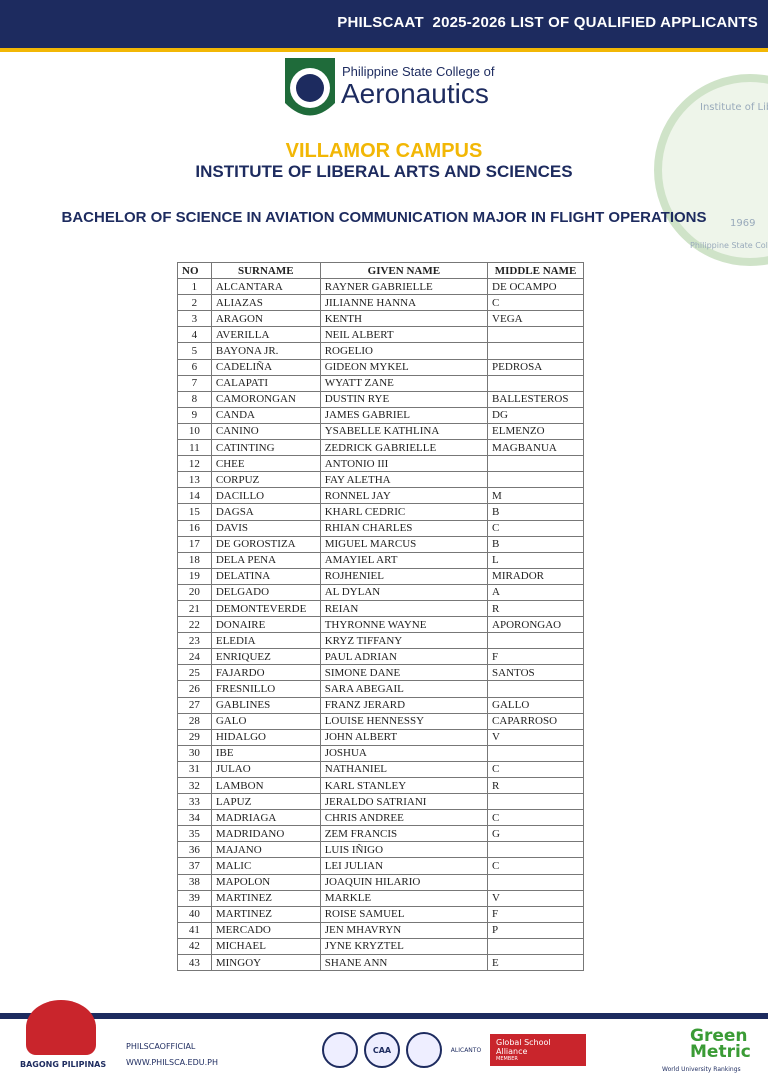 The width and height of the screenshot is (768, 1086). I want to click on table-cell: DONAIRE, so click(265, 625).